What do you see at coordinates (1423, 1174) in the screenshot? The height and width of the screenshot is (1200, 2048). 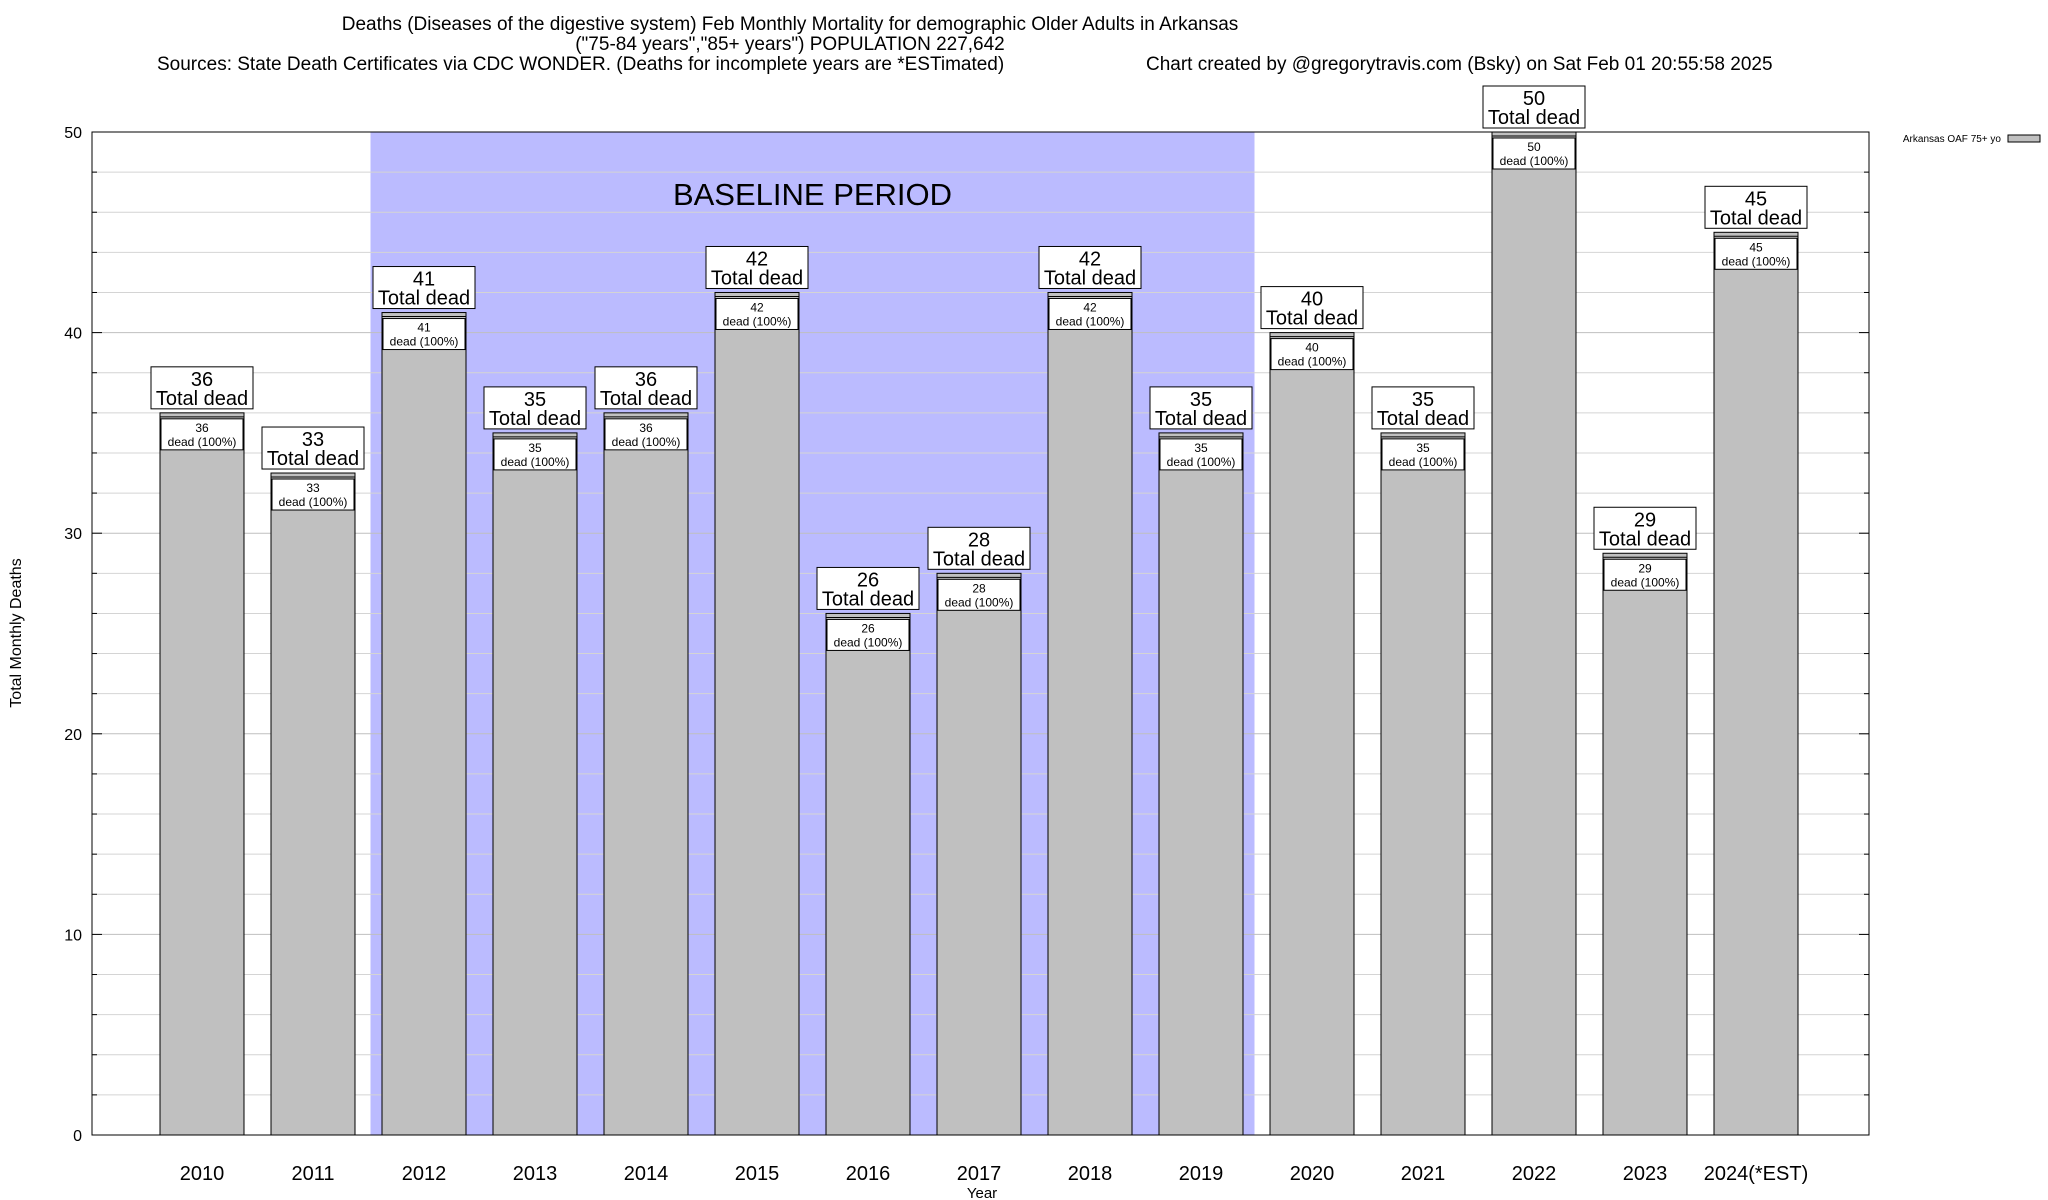 I see `x-tick-label: 2021` at bounding box center [1423, 1174].